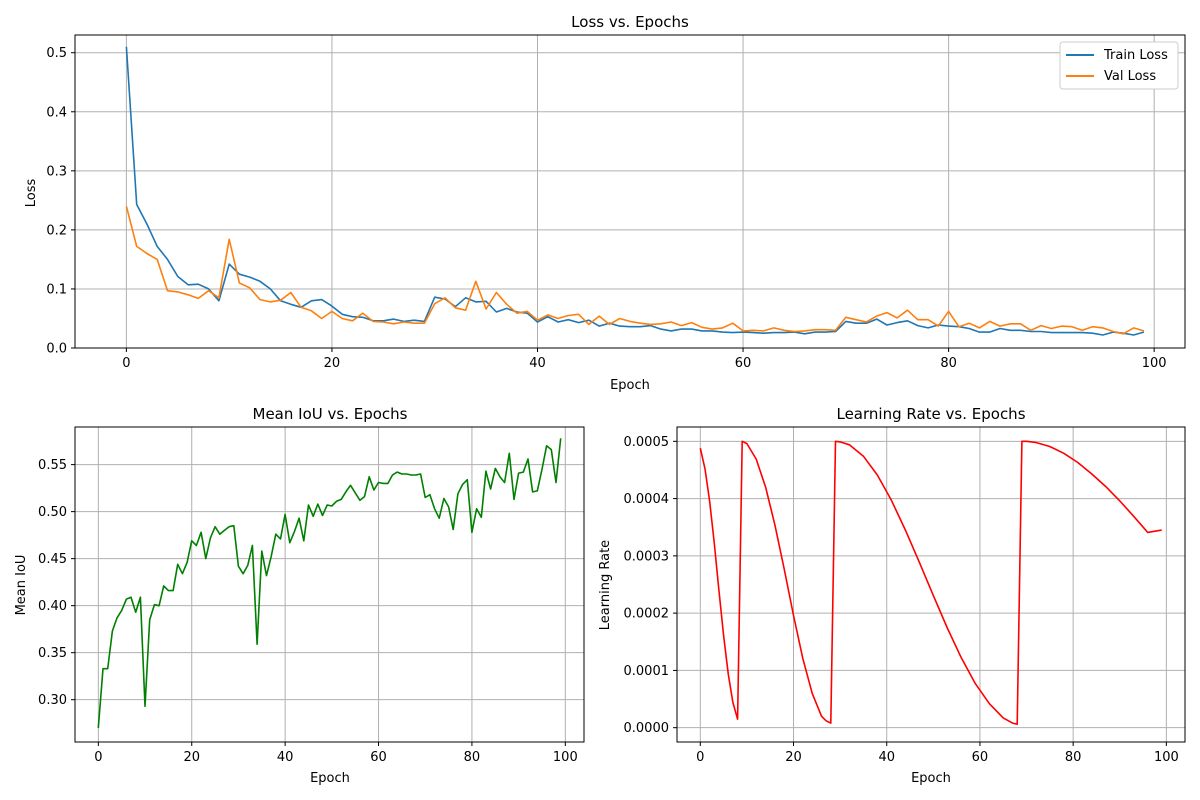 The image size is (1200, 800). What do you see at coordinates (285, 757) in the screenshot?
I see `iou-x-tick-label: 40` at bounding box center [285, 757].